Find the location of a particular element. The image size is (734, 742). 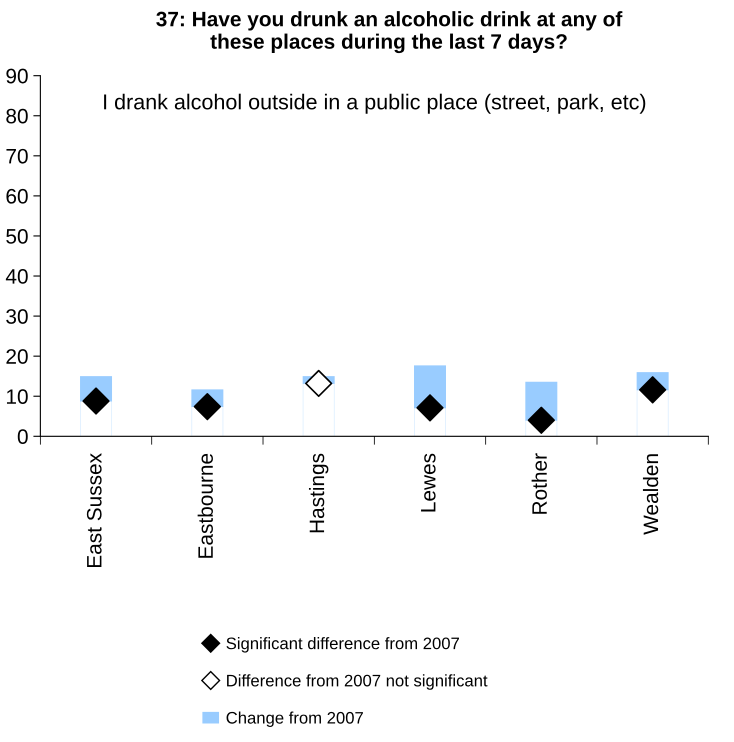

y-tick-label: 40 is located at coordinates (17, 276).